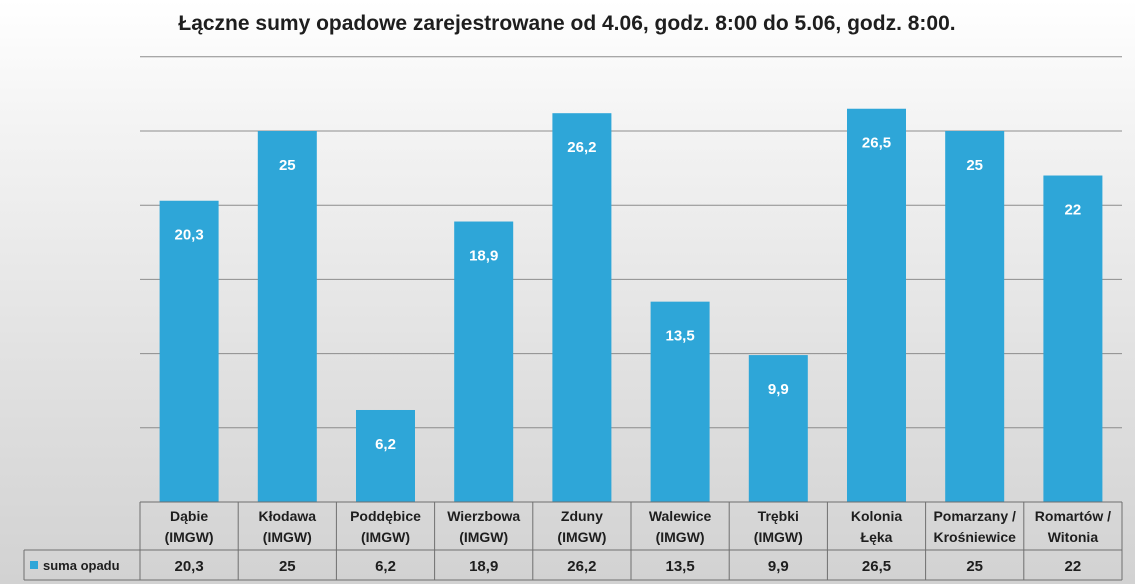 The image size is (1135, 584). What do you see at coordinates (1073, 566) in the screenshot?
I see `table-value: 22` at bounding box center [1073, 566].